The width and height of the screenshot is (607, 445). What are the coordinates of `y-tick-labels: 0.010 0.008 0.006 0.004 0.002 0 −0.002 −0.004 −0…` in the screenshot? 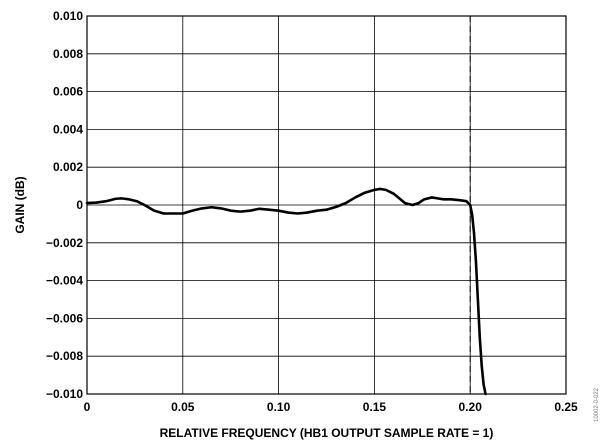 It's located at (64, 205).